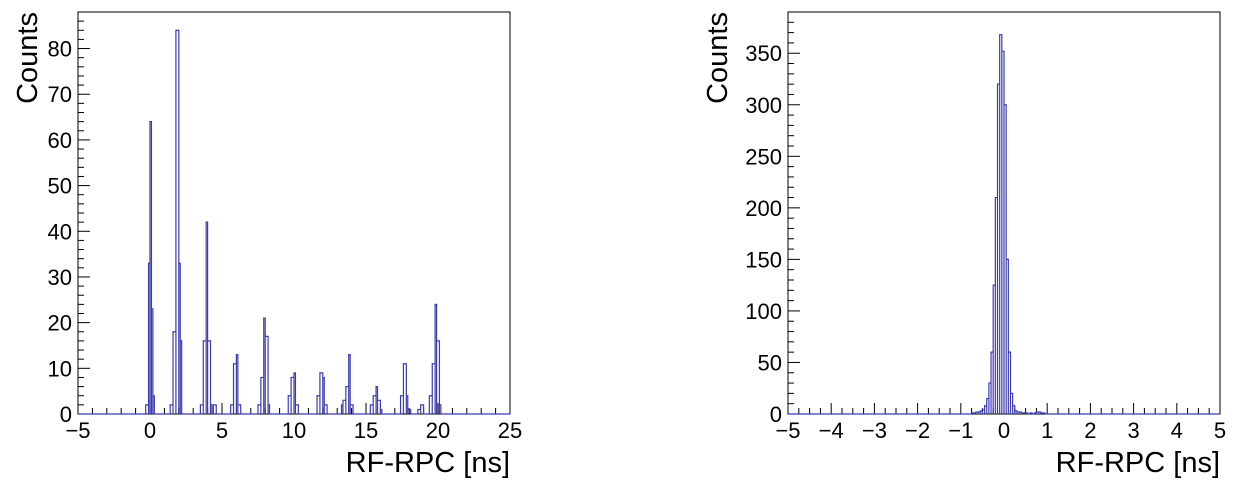 This screenshot has width=1240, height=485. I want to click on right-x-axis-title: RF-RPC [ns], so click(1138, 463).